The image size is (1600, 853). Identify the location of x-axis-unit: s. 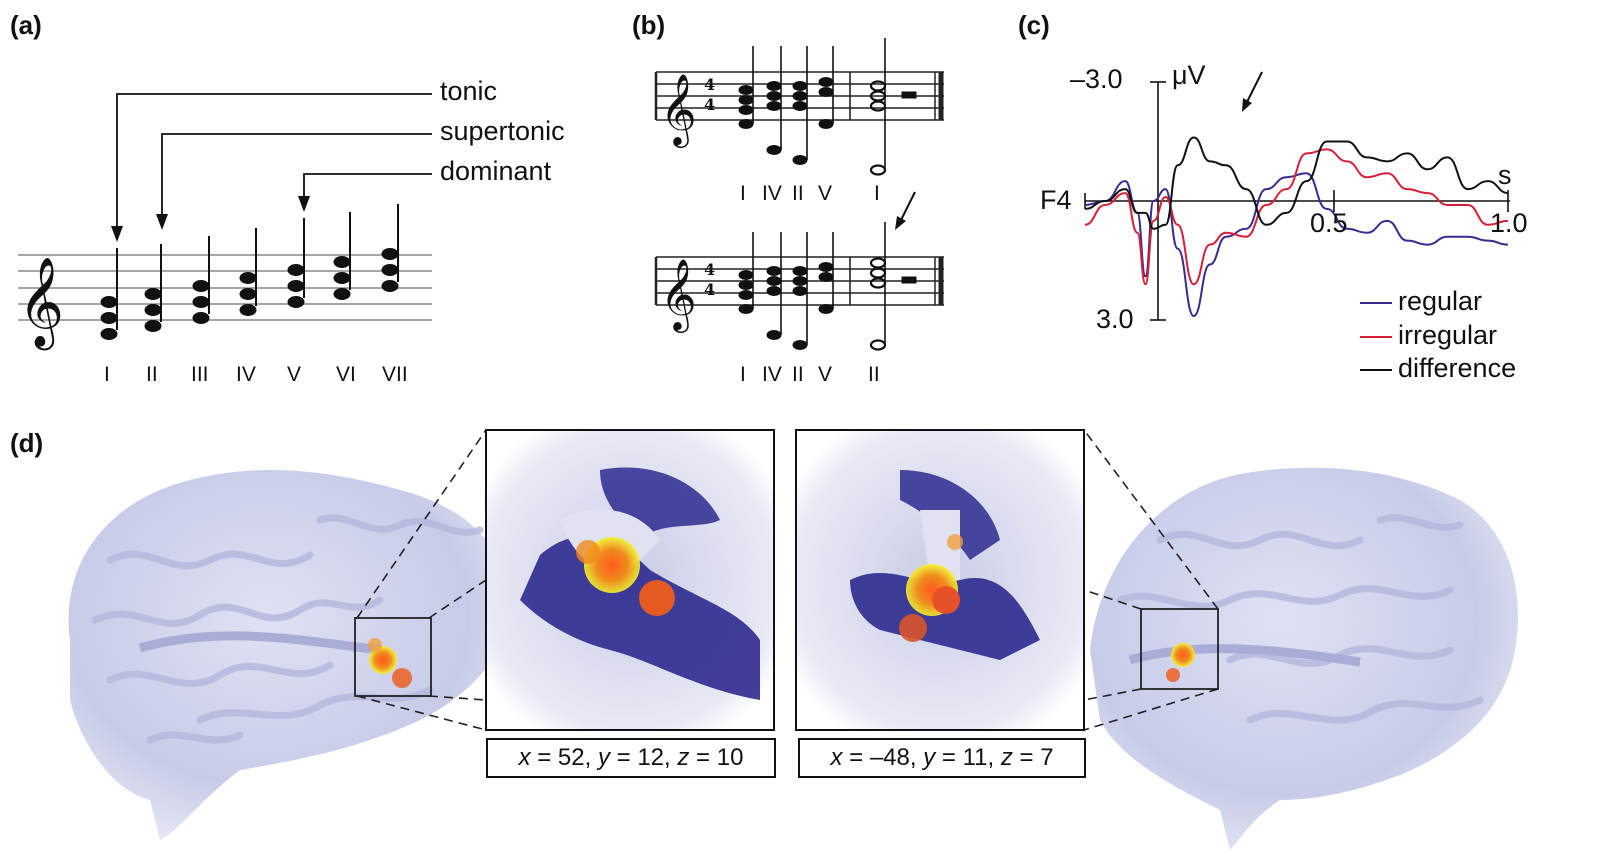
(1505, 175).